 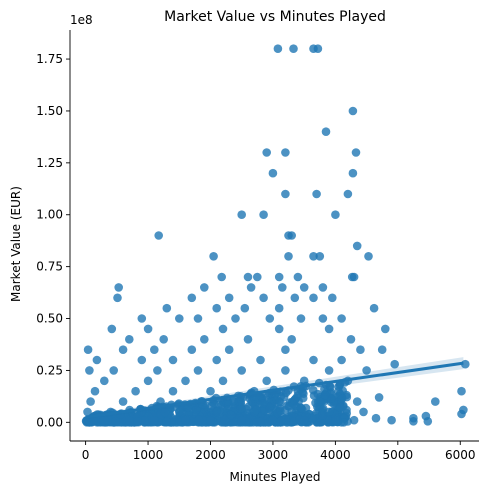 I want to click on y-axis-offset-label: 1e8, so click(x=81, y=20).